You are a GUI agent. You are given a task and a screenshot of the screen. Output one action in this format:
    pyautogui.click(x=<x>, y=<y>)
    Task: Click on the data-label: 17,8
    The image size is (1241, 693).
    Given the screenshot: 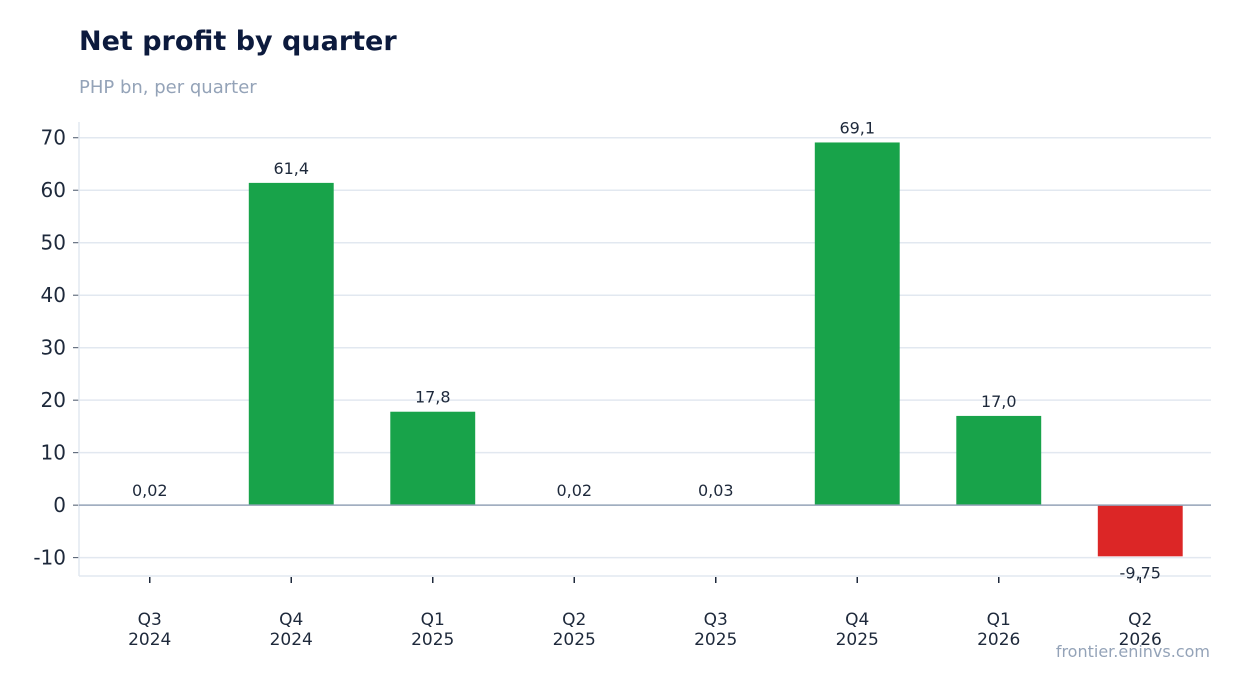 What is the action you would take?
    pyautogui.click(x=433, y=397)
    